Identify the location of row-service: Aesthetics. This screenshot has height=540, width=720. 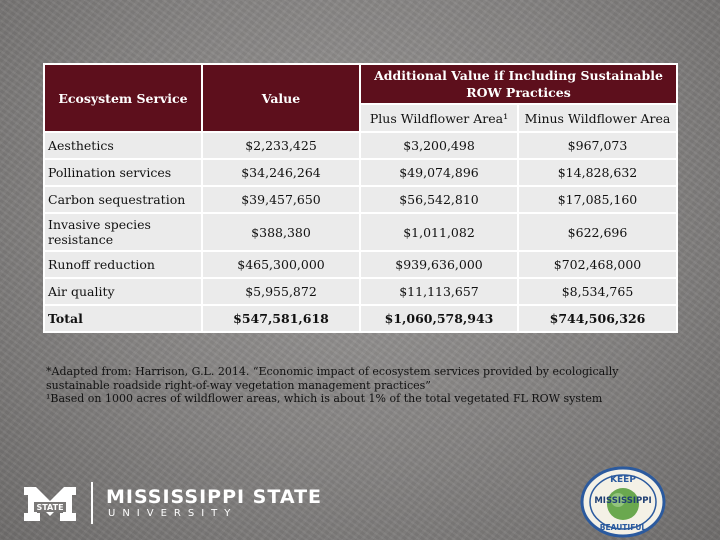
(123, 145).